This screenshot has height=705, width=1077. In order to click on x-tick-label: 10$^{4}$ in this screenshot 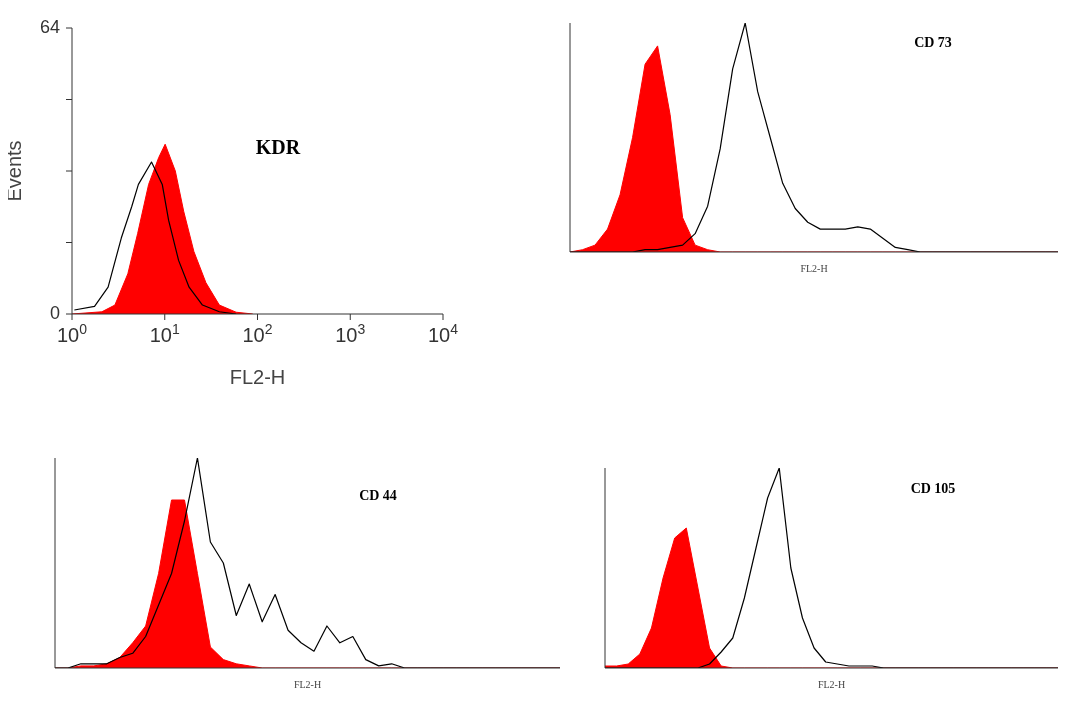, I will do `click(443, 333)`.